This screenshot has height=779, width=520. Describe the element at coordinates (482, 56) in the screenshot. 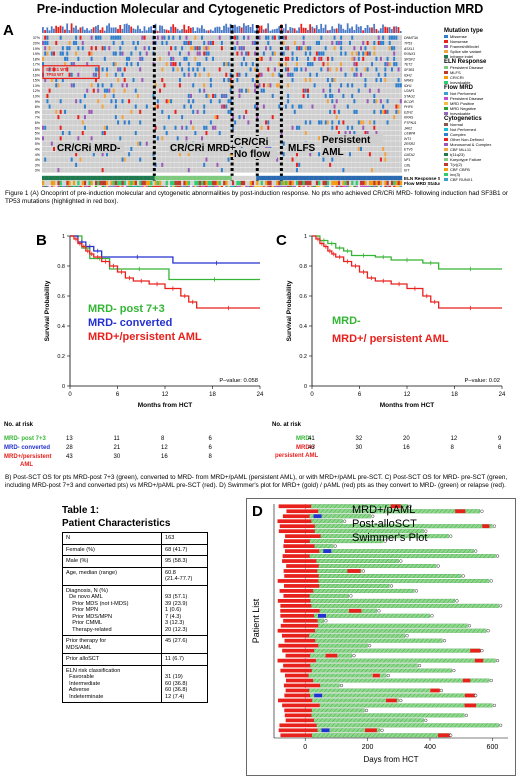

I see `legend-item: Inframe indel` at that location.